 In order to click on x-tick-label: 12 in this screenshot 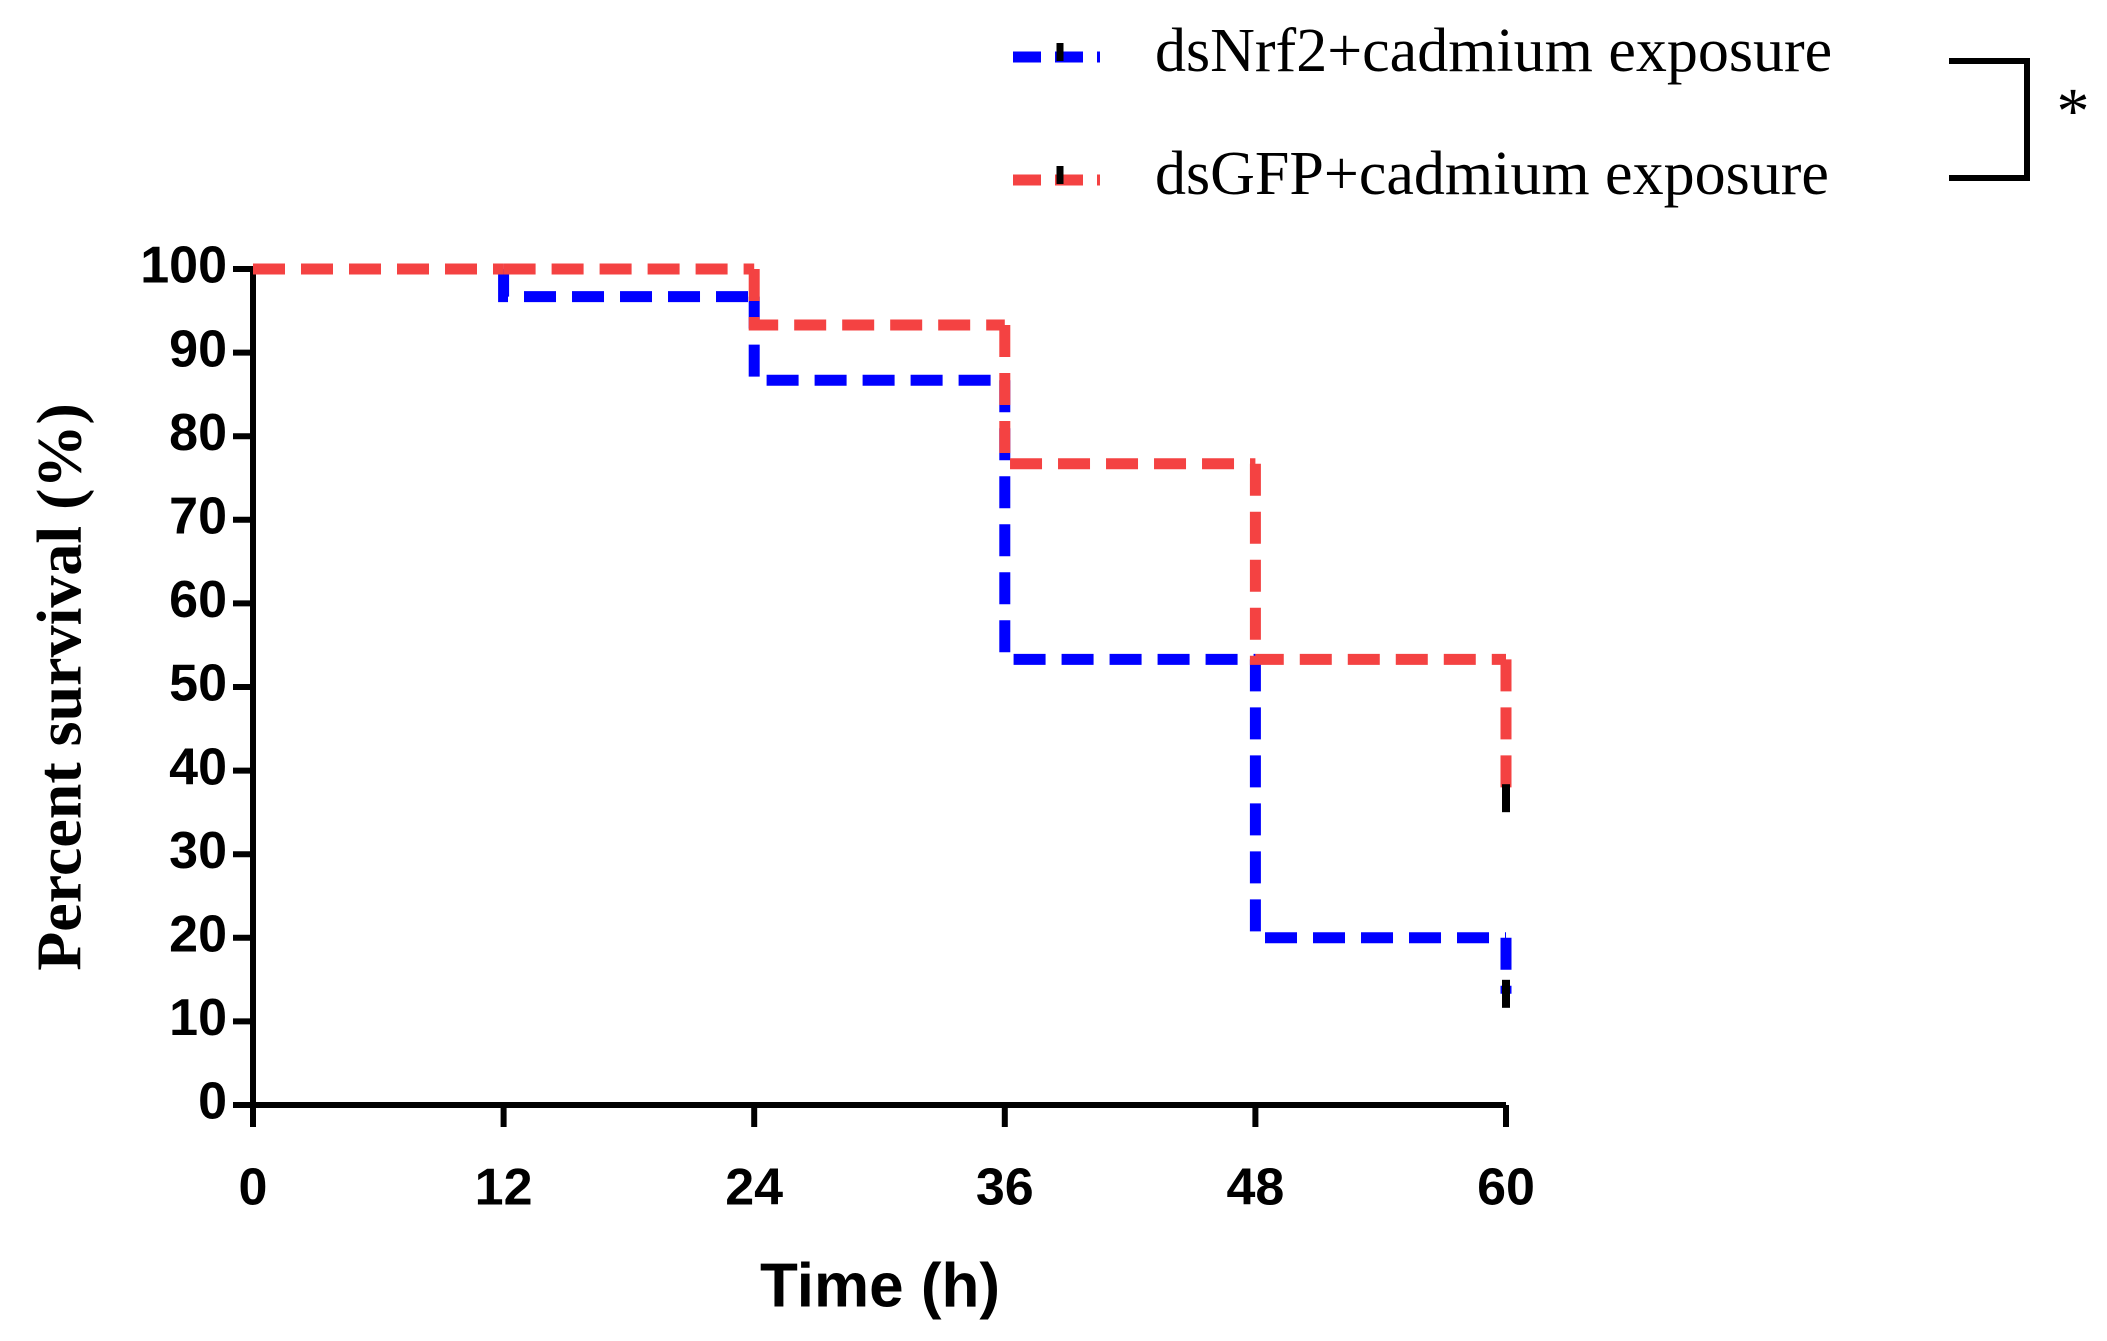, I will do `click(504, 1188)`.